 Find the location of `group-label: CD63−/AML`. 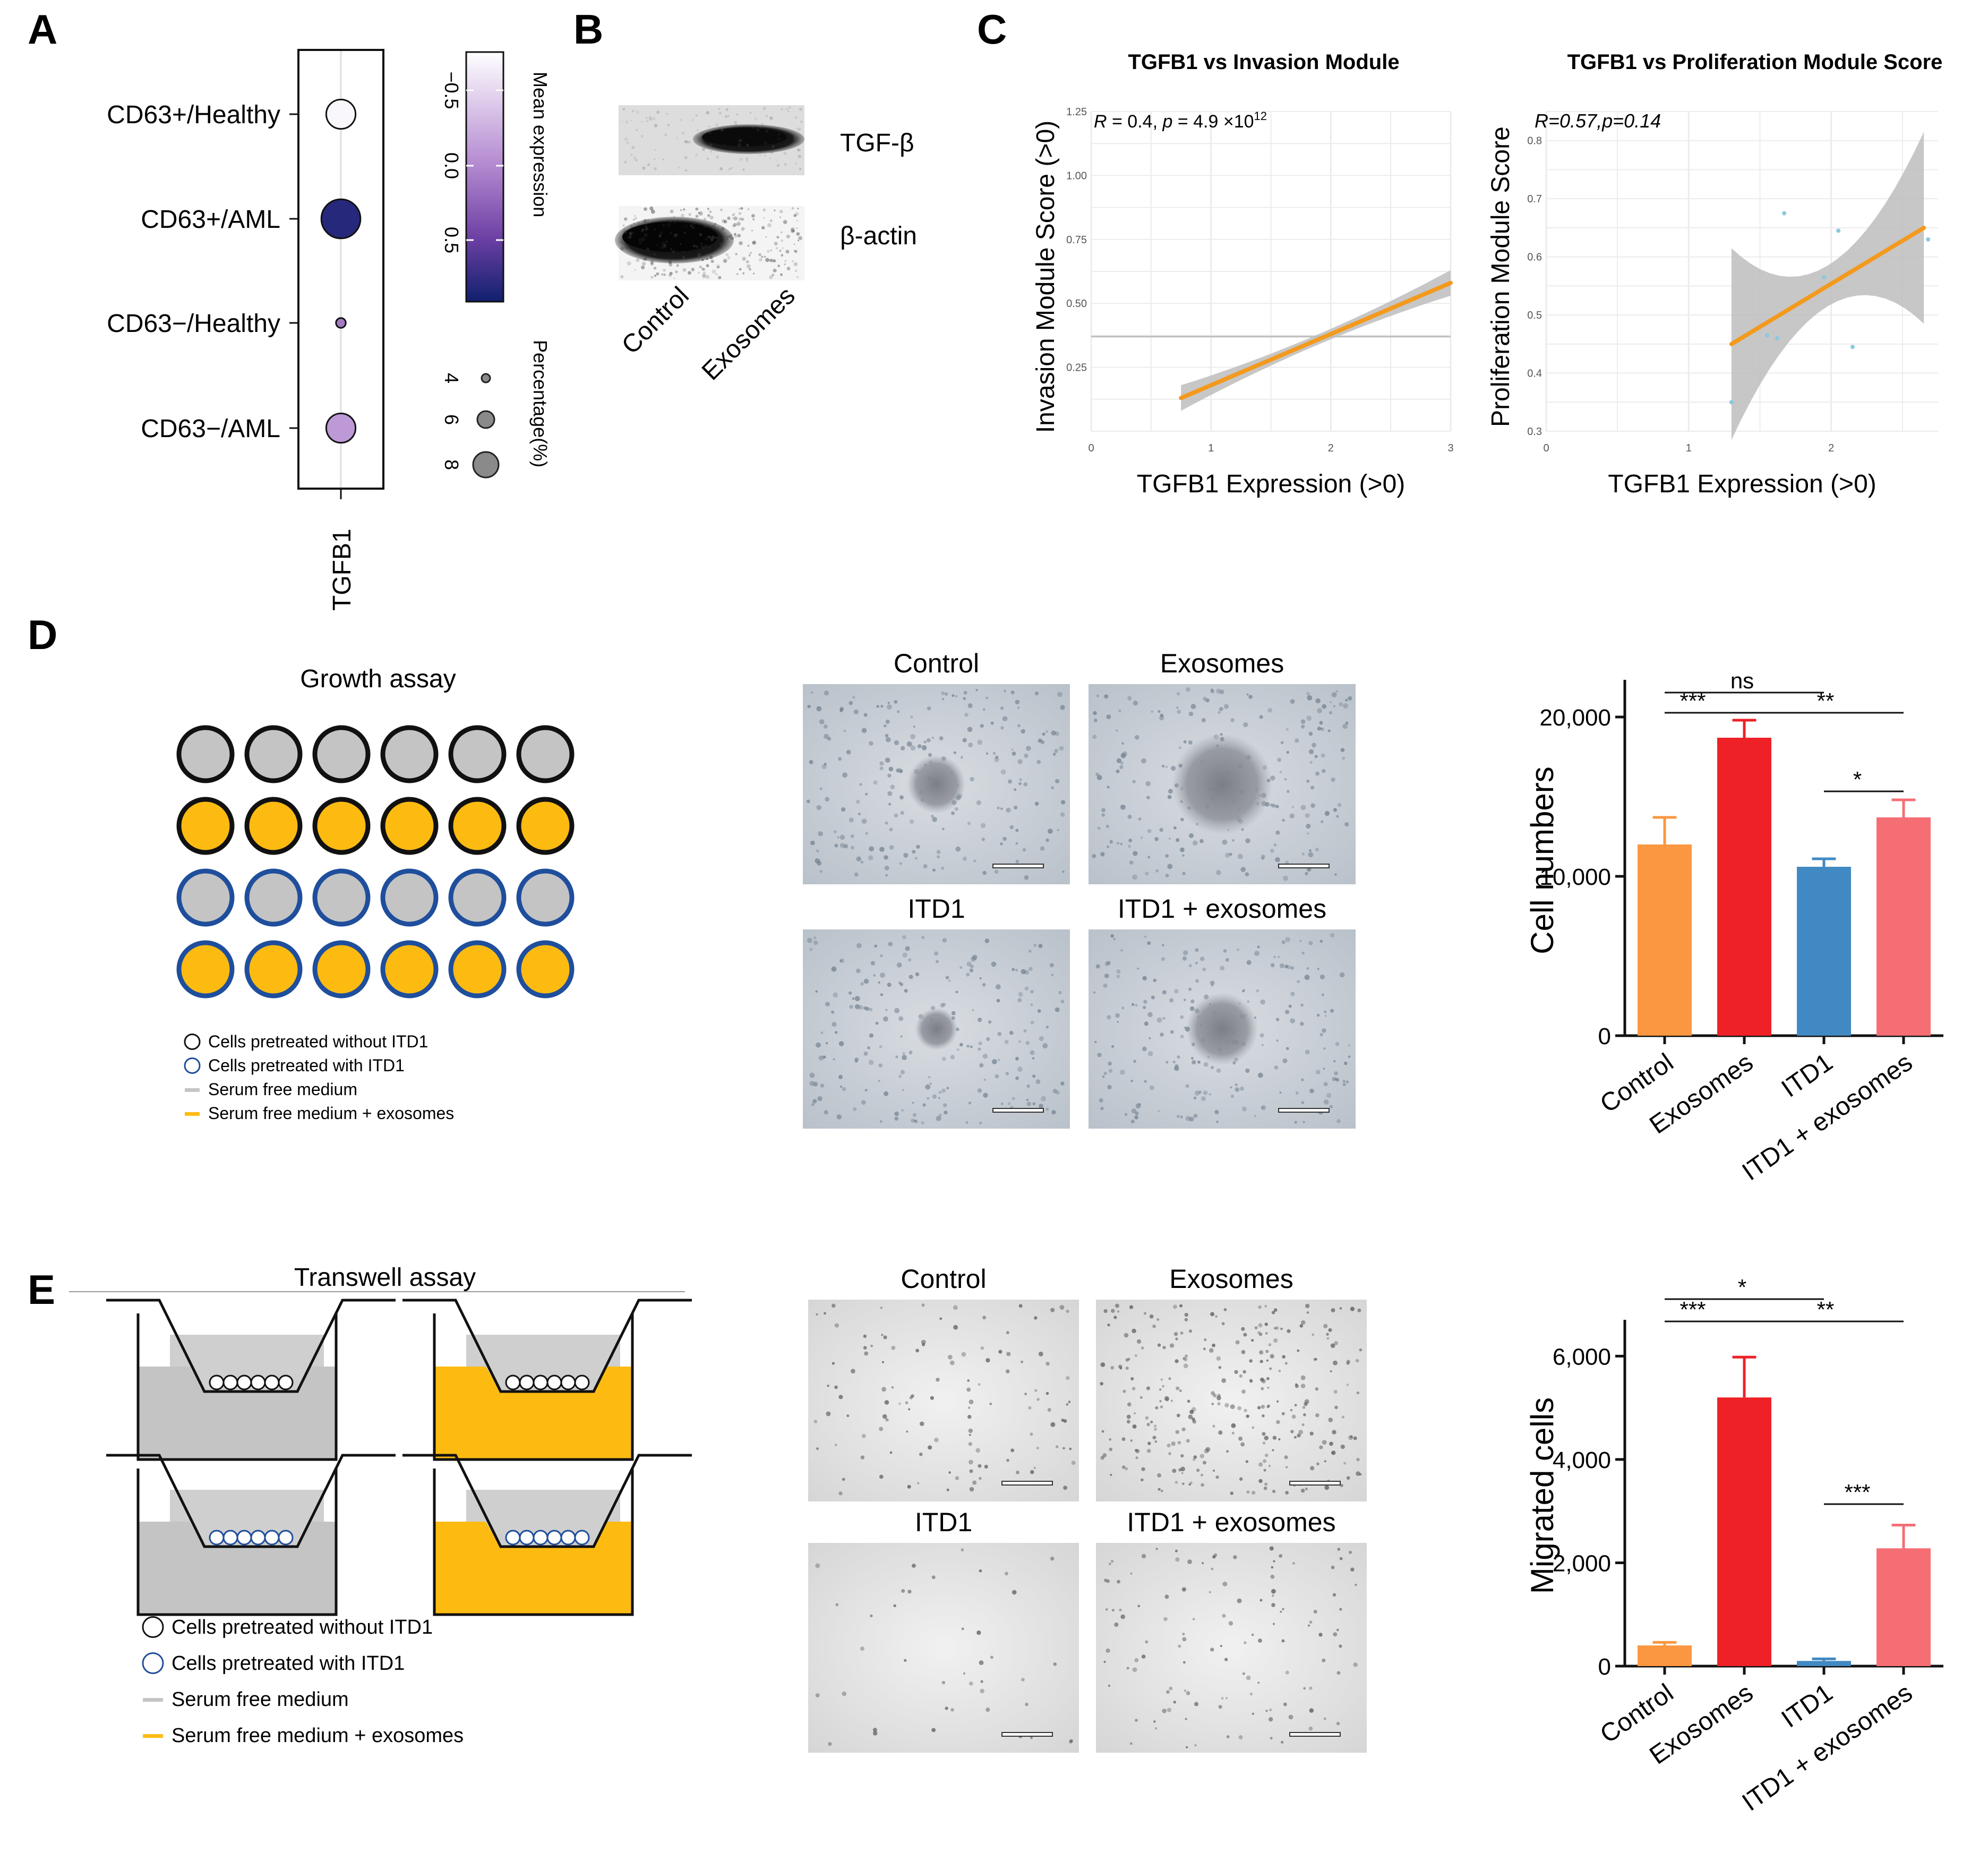

group-label: CD63−/AML is located at coordinates (210, 429).